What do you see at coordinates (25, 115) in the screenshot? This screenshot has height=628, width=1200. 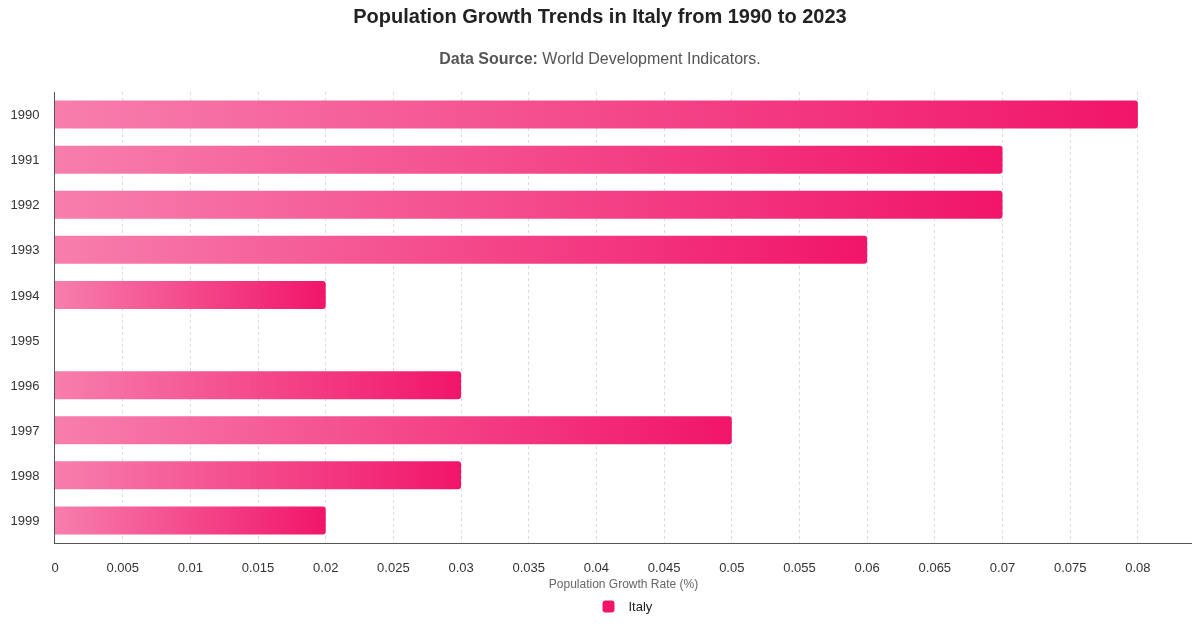 I see `y-tick-label: 1990` at bounding box center [25, 115].